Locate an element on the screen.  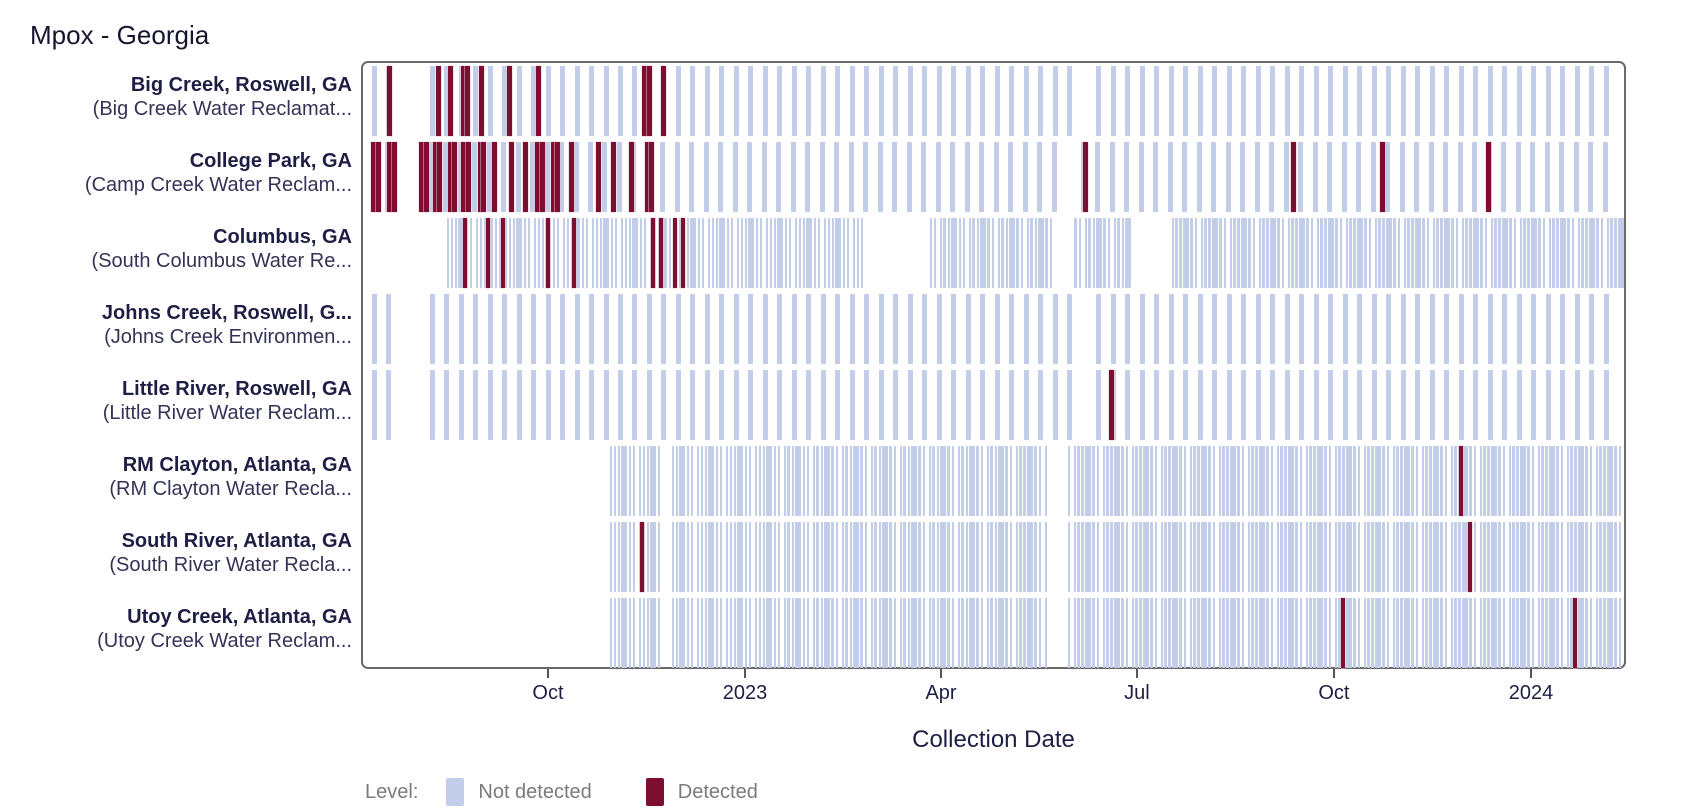
x-axis-tick-label: Apr is located at coordinates (941, 693).